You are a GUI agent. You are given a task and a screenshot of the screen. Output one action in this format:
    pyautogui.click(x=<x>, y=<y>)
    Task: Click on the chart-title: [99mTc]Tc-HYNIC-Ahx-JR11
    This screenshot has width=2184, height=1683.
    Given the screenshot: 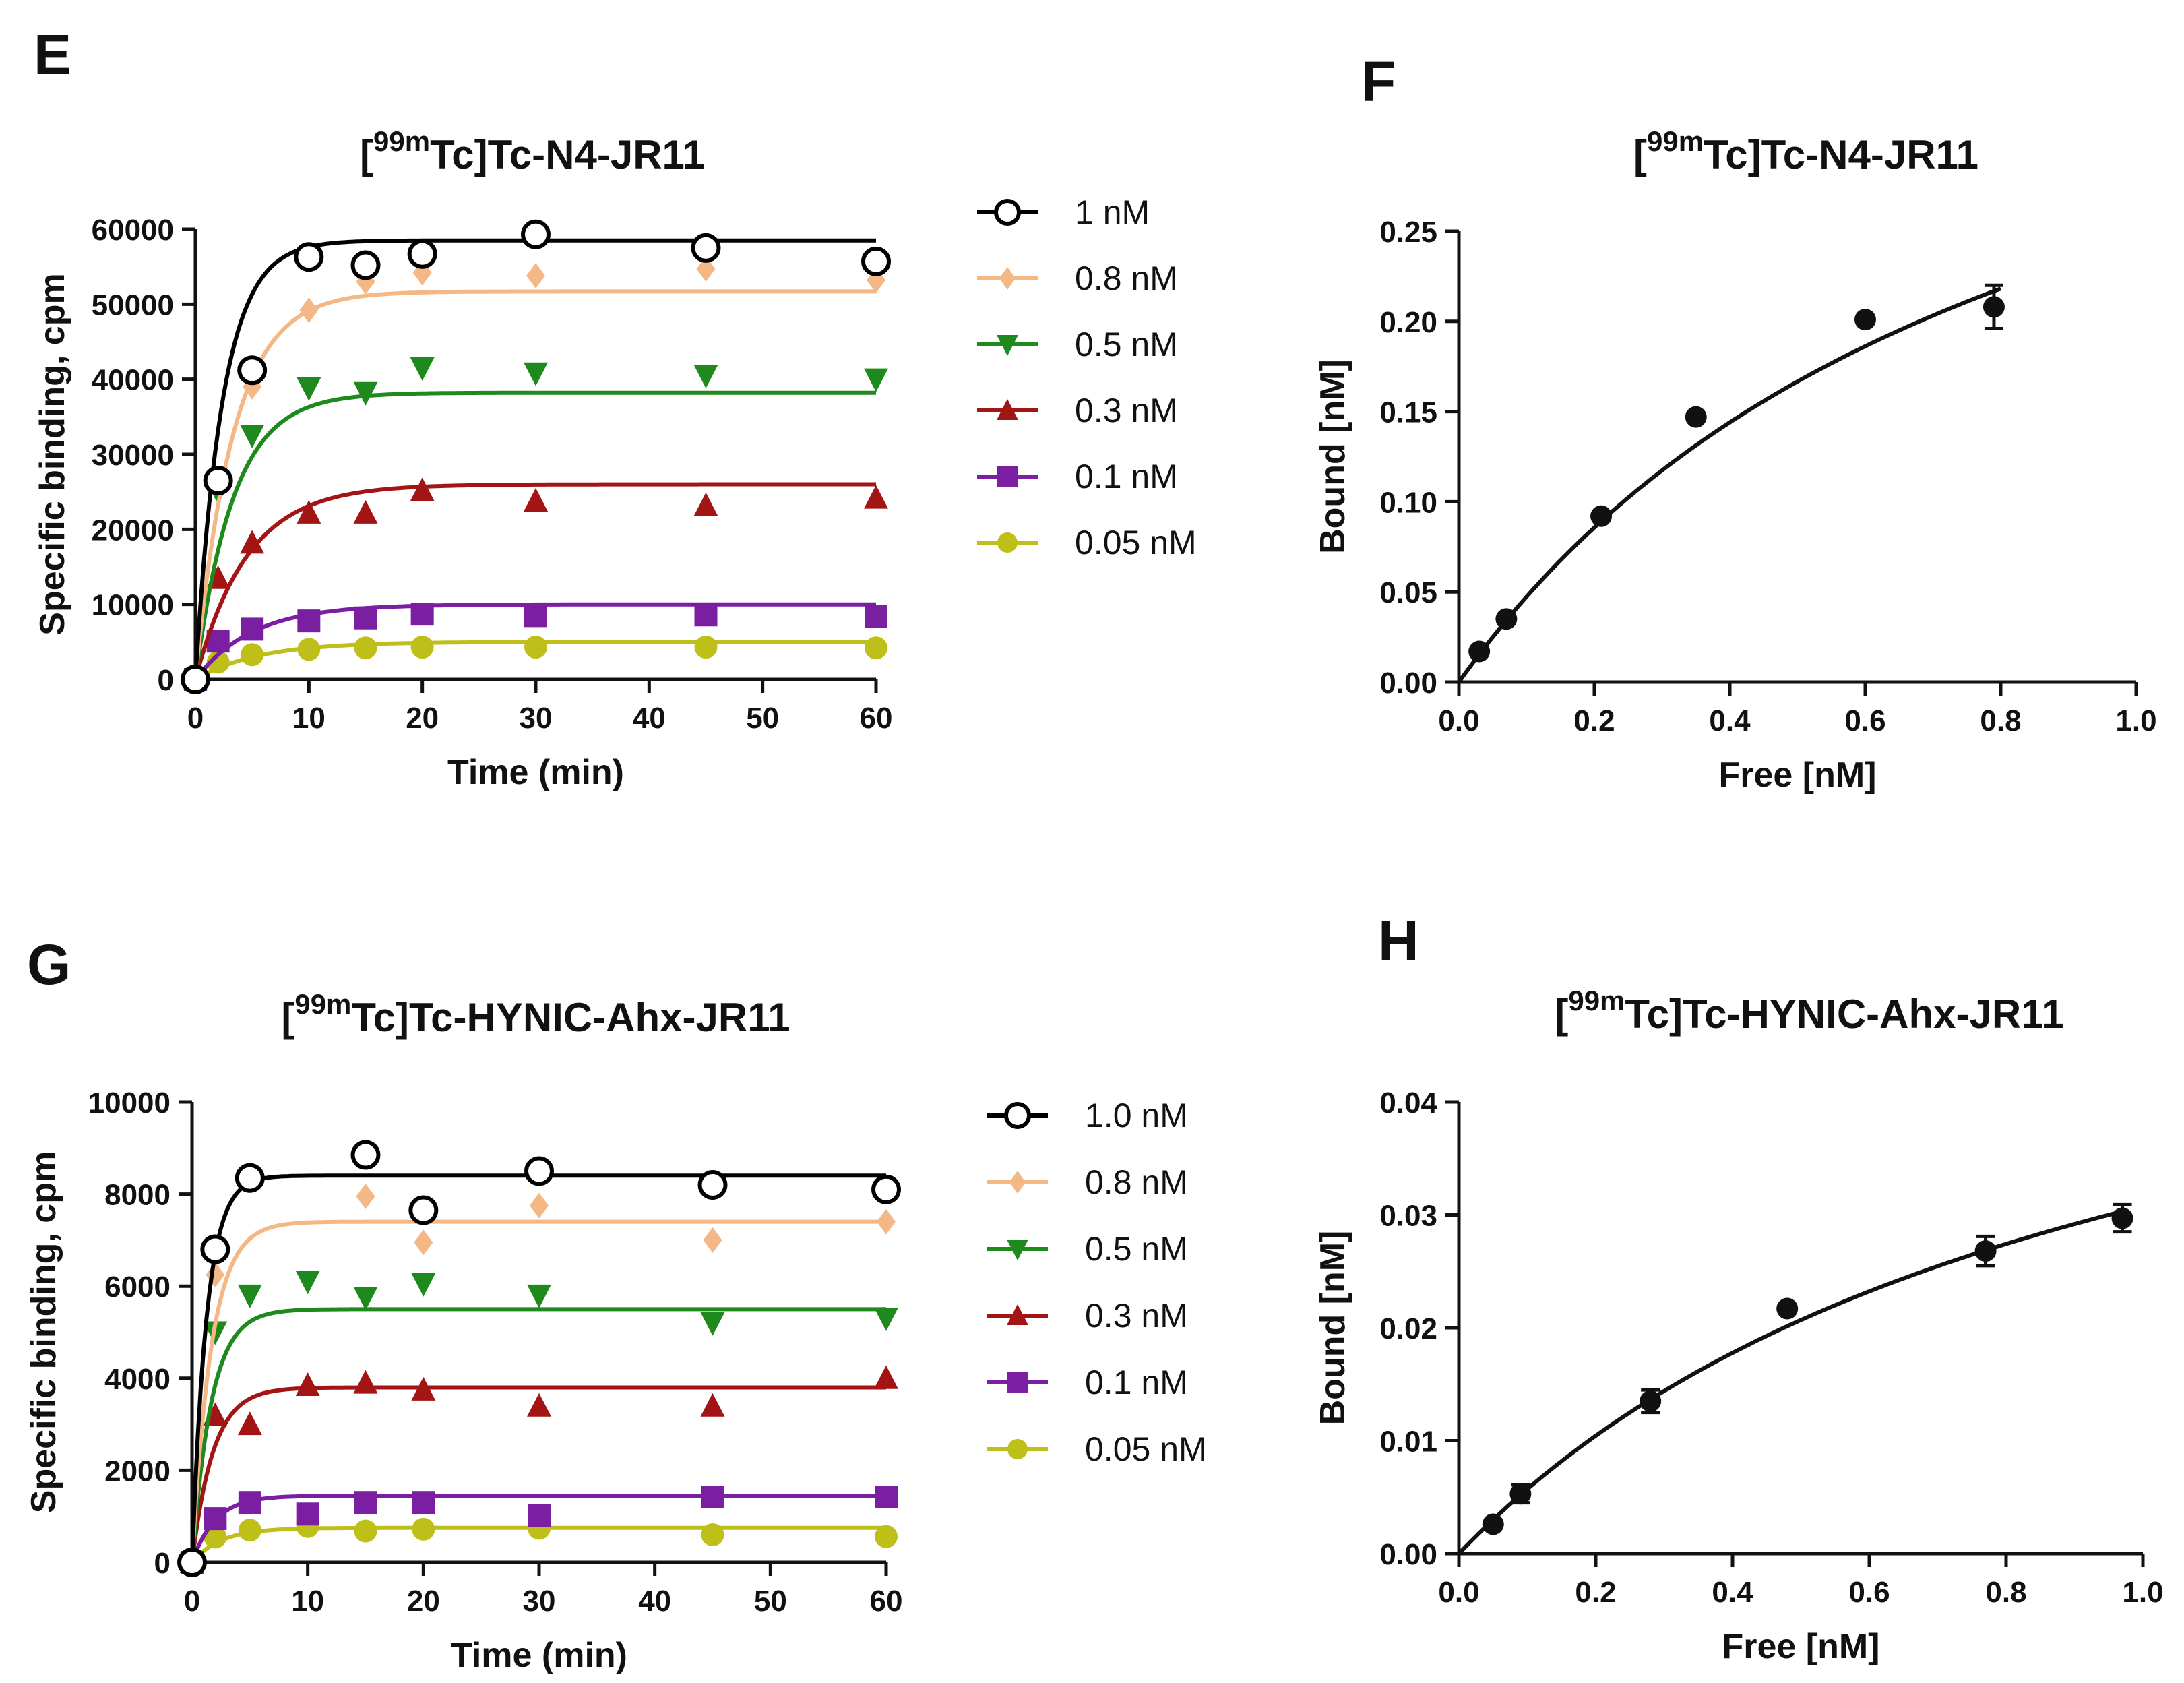 What is the action you would take?
    pyautogui.click(x=535, y=1014)
    